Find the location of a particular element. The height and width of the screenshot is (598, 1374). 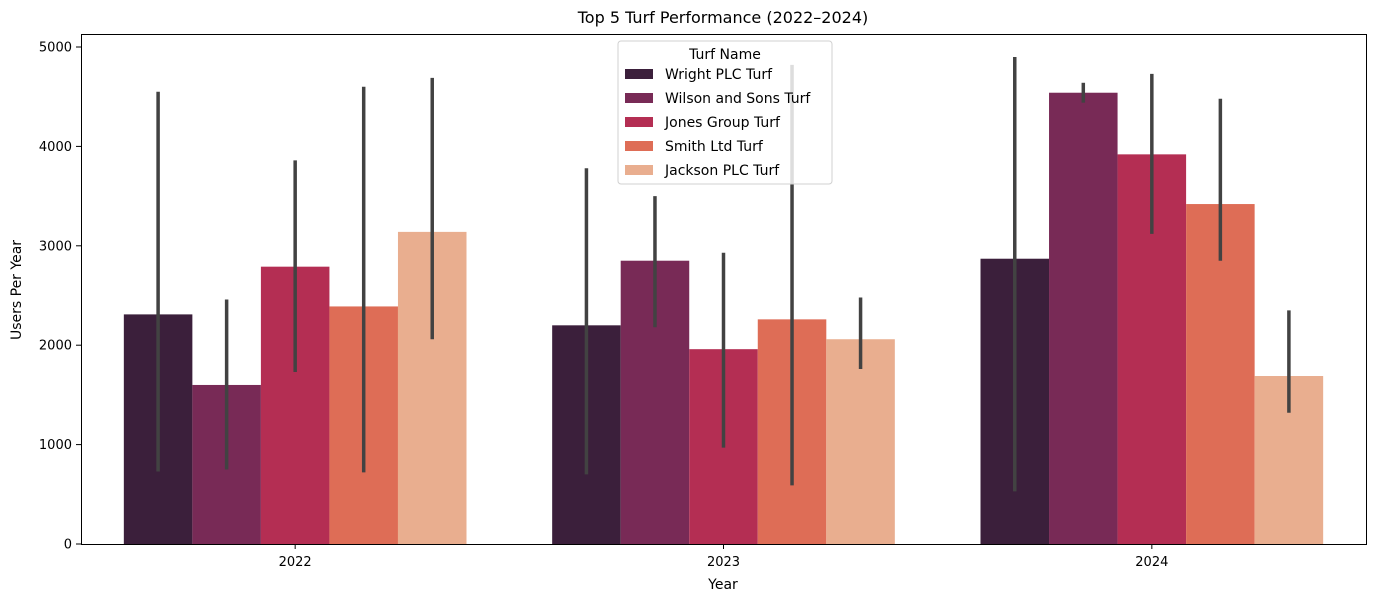

chart-title: Top 5 Turf Performance (2022–2024) is located at coordinates (723, 17).